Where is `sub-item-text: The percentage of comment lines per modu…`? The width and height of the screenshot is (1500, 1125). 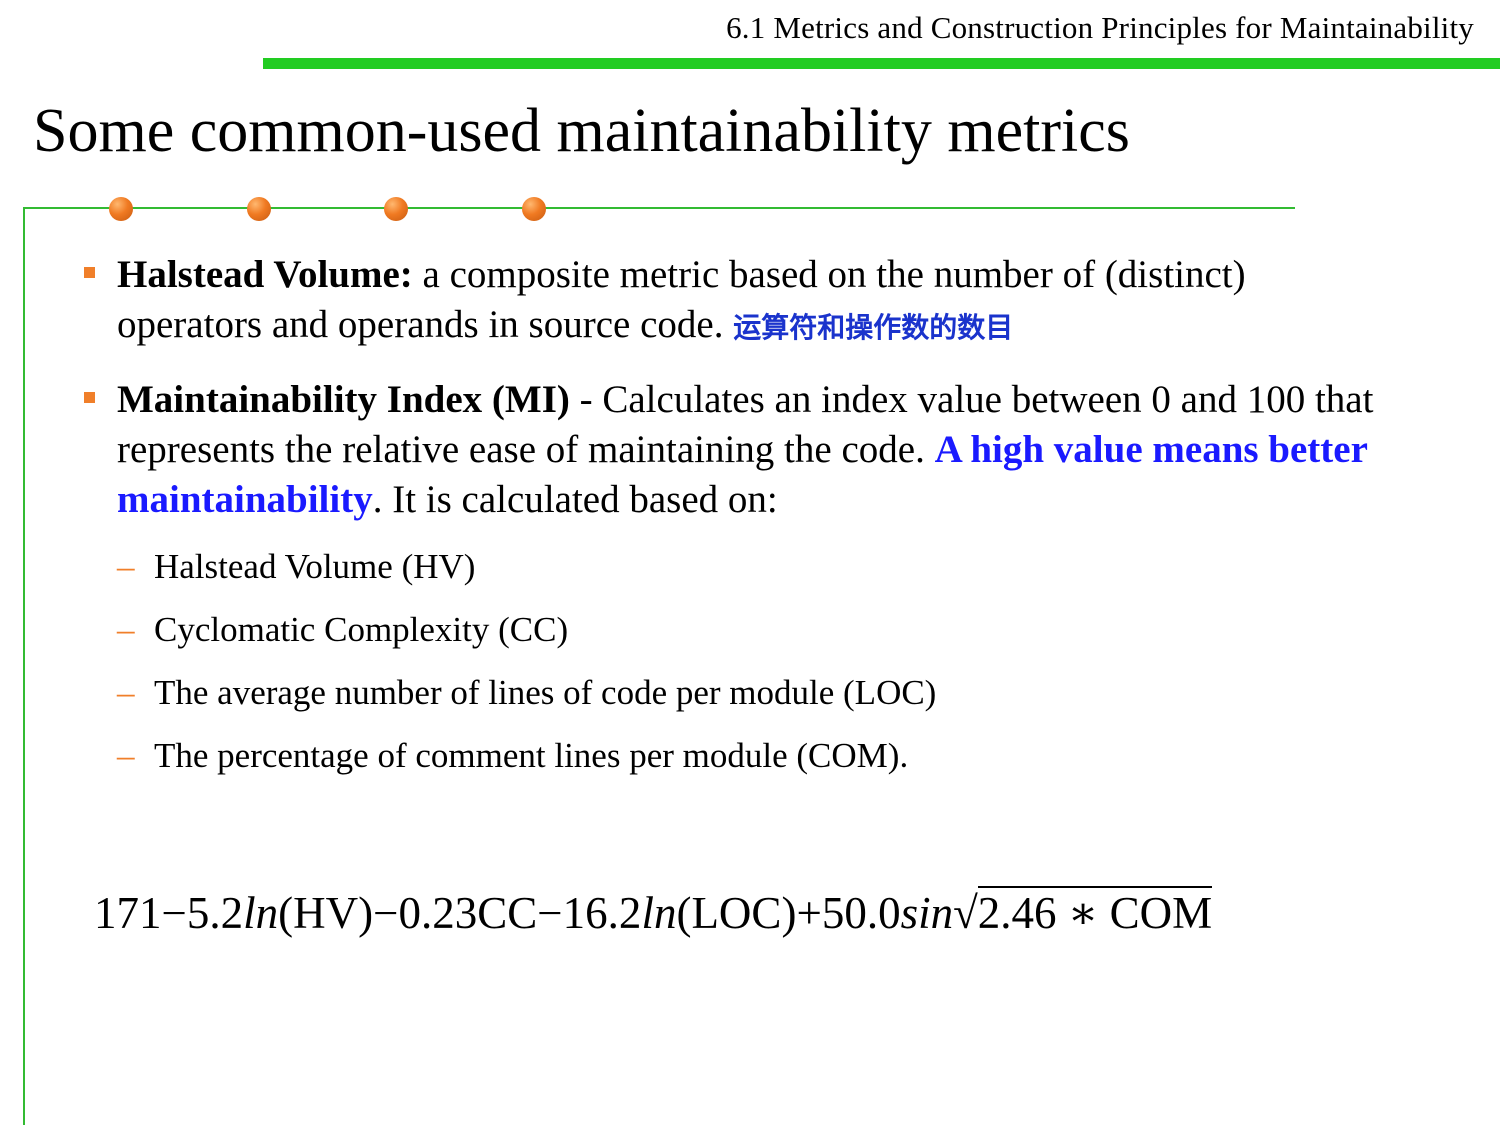 sub-item-text: The percentage of comment lines per modu… is located at coordinates (531, 755).